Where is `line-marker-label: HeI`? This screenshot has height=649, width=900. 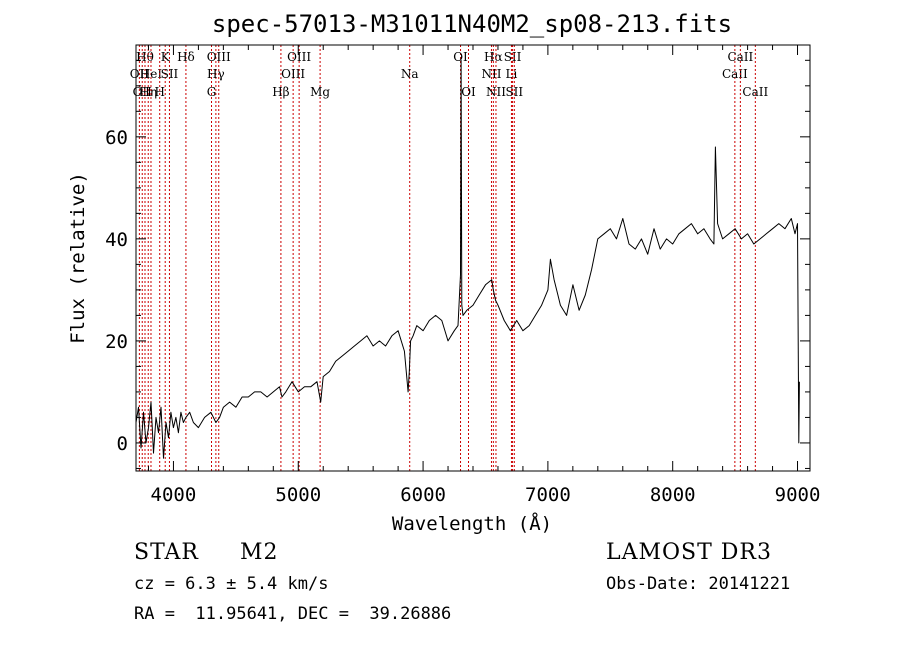 line-marker-label: HeI is located at coordinates (151, 74).